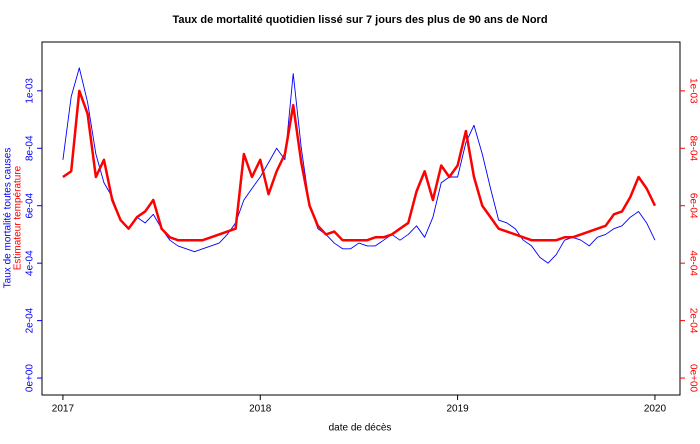  I want to click on y-tick-label: 4e-04, so click(30, 263).